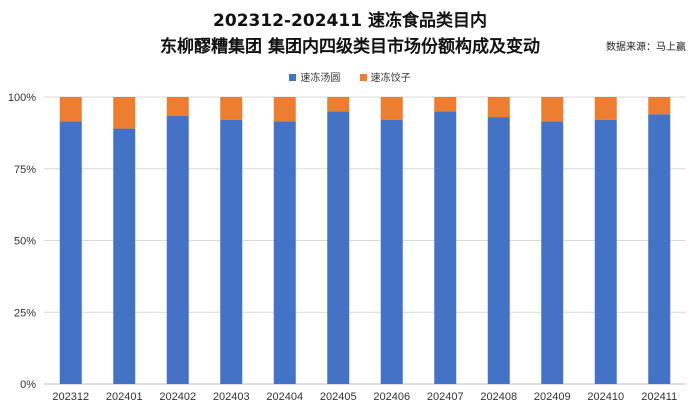 The height and width of the screenshot is (410, 700). Describe the element at coordinates (605, 397) in the screenshot. I see `x-tick-label: 202410` at that location.